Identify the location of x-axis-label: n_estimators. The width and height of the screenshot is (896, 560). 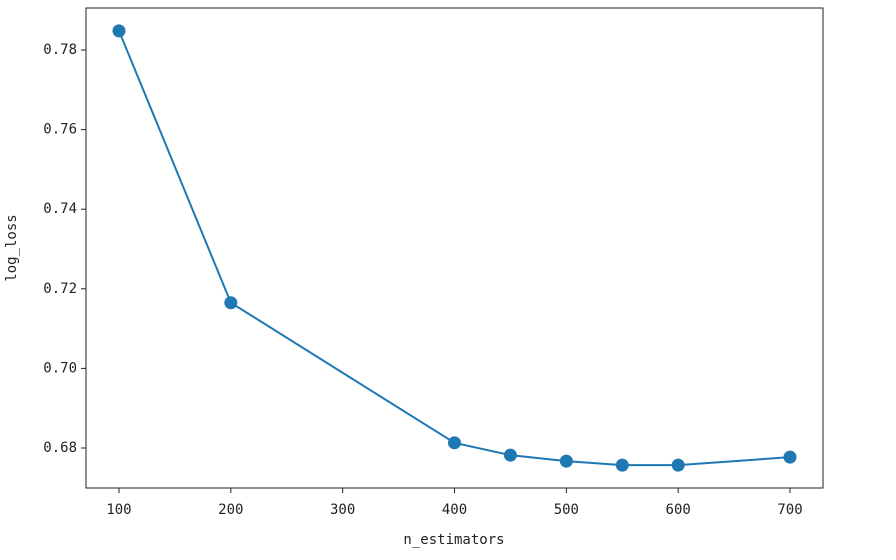
(453, 540).